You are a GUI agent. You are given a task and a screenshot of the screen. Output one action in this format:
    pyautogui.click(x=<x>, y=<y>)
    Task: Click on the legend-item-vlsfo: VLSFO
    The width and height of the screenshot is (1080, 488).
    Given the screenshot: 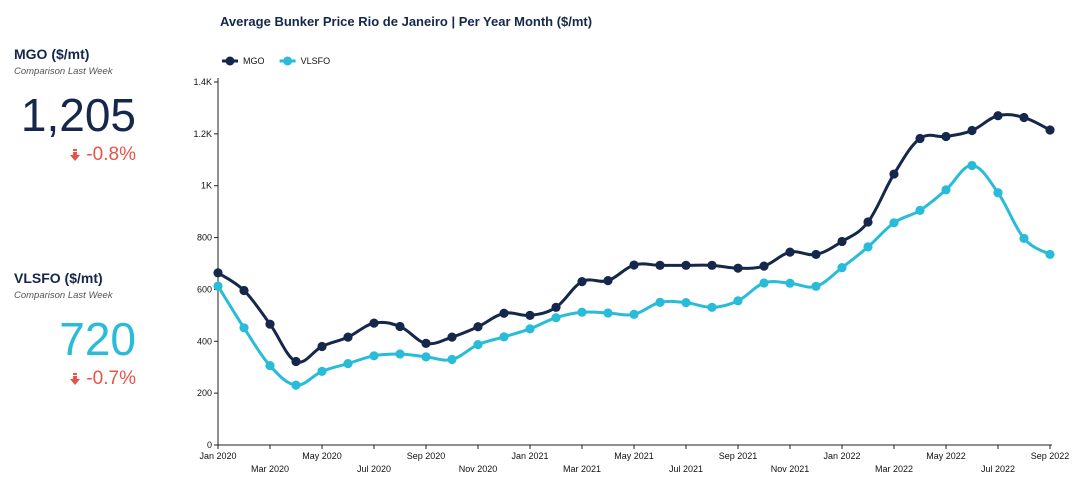 What is the action you would take?
    pyautogui.click(x=305, y=61)
    